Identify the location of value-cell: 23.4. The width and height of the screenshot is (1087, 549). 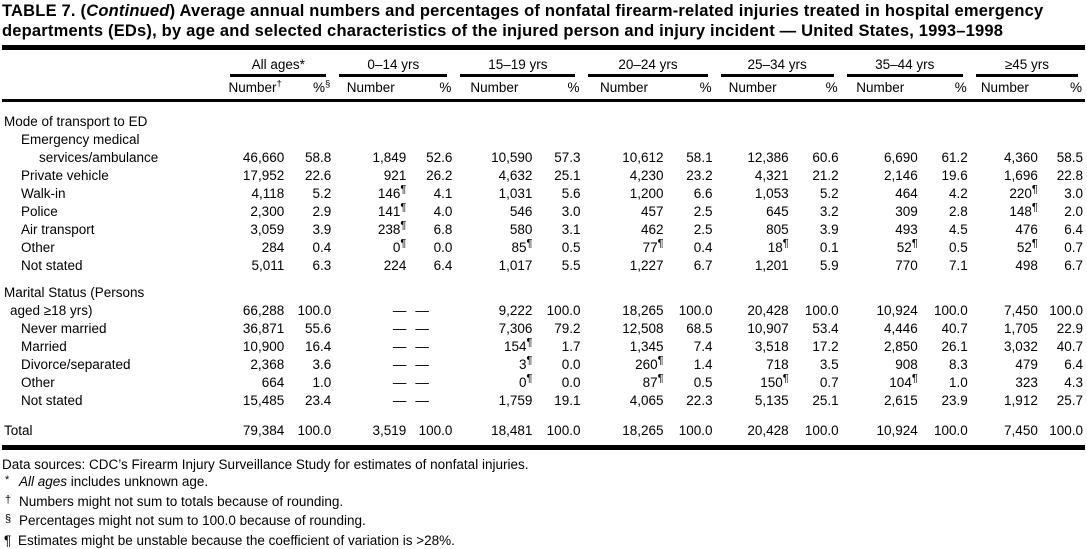
(318, 400).